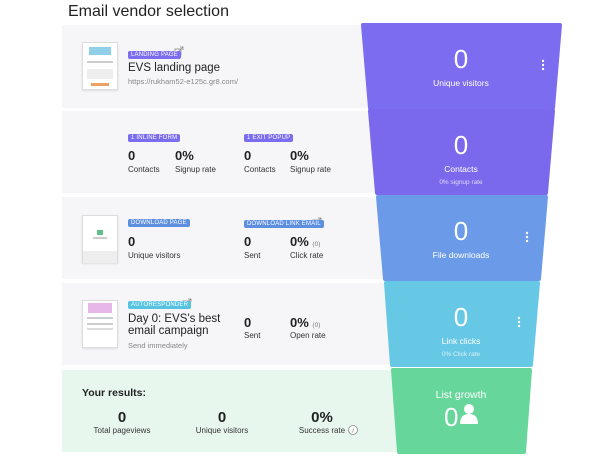 The height and width of the screenshot is (461, 600). What do you see at coordinates (183, 81) in the screenshot?
I see `url: https://rukham52-e125c.gr8.com/` at bounding box center [183, 81].